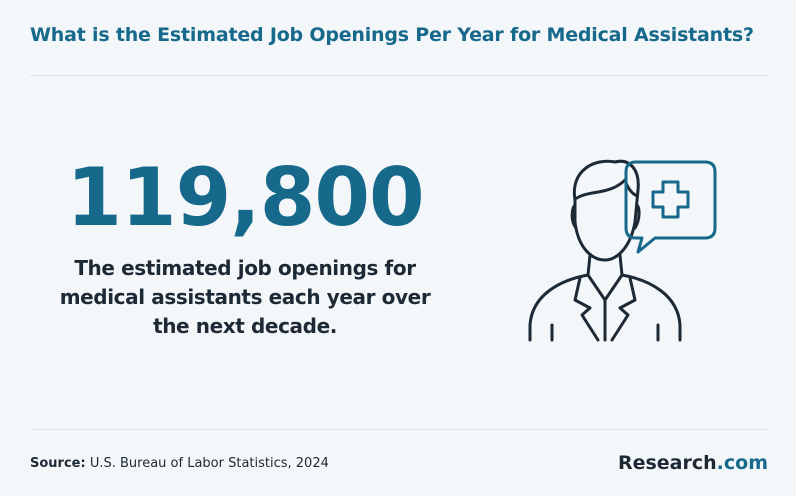 This screenshot has height=496, width=796. I want to click on source-text: U.S. Bureau of Labor Statistics, 2024, so click(209, 463).